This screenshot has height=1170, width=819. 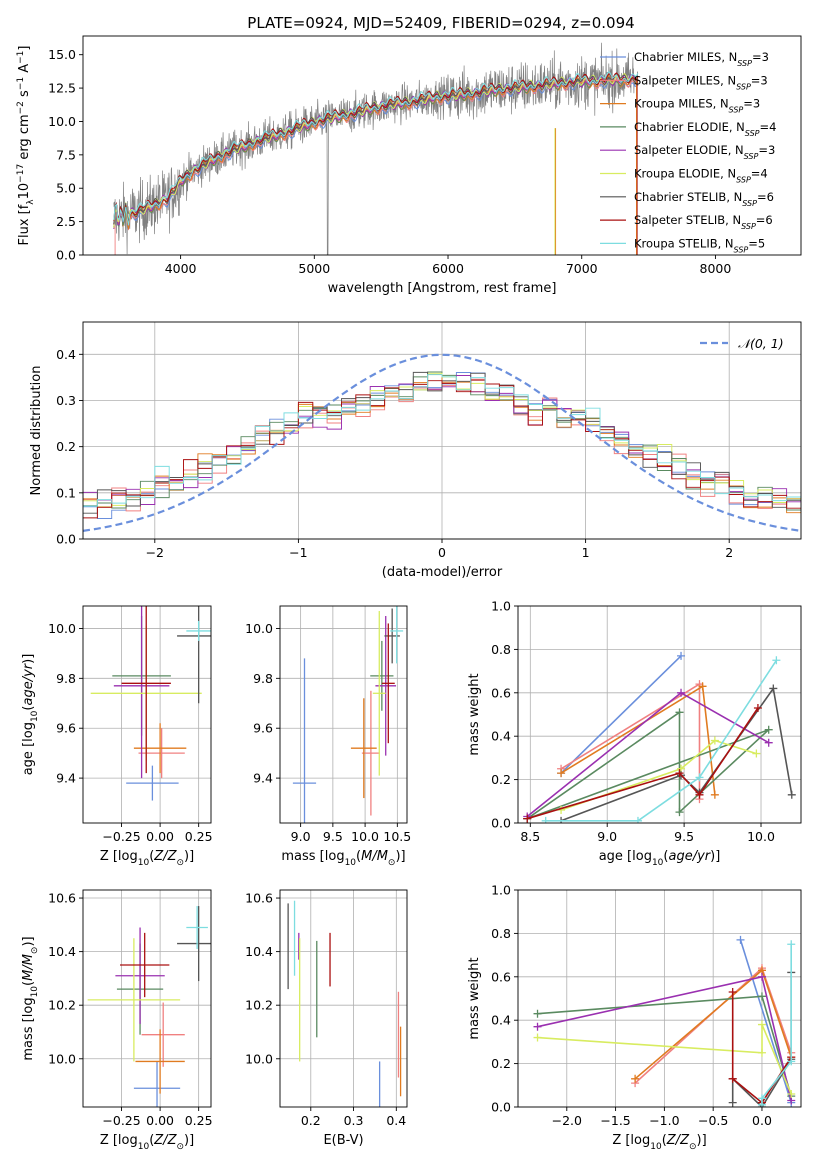 I want to click on legend-label: Salpeter MILES, NSSP=3, so click(x=701, y=82).